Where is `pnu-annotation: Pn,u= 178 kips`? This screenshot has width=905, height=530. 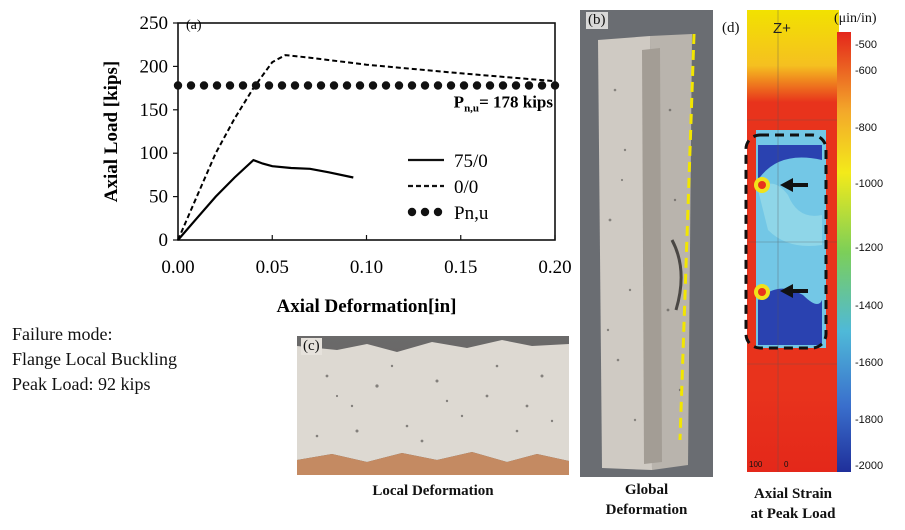 pnu-annotation: Pn,u= 178 kips is located at coordinates (504, 103).